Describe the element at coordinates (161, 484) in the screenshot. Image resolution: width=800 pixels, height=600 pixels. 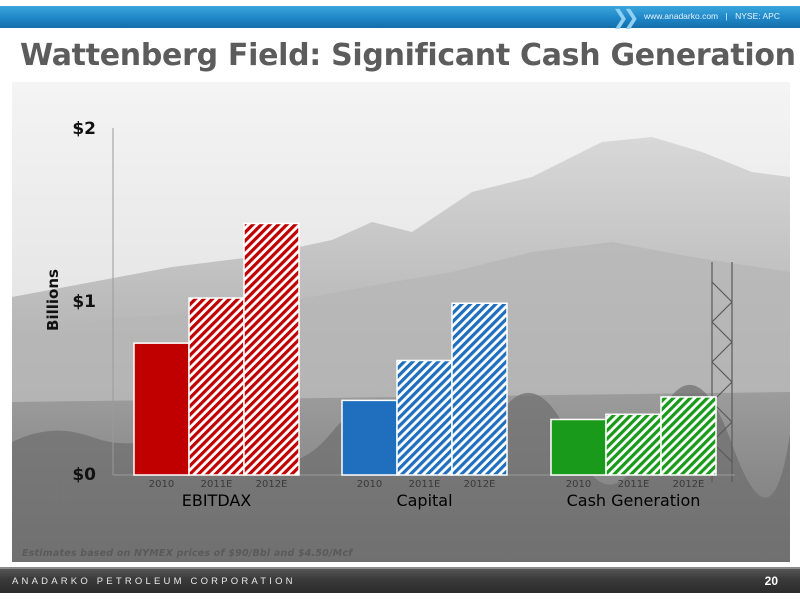
I see `year-label-ebitdax-2010: 2010` at that location.